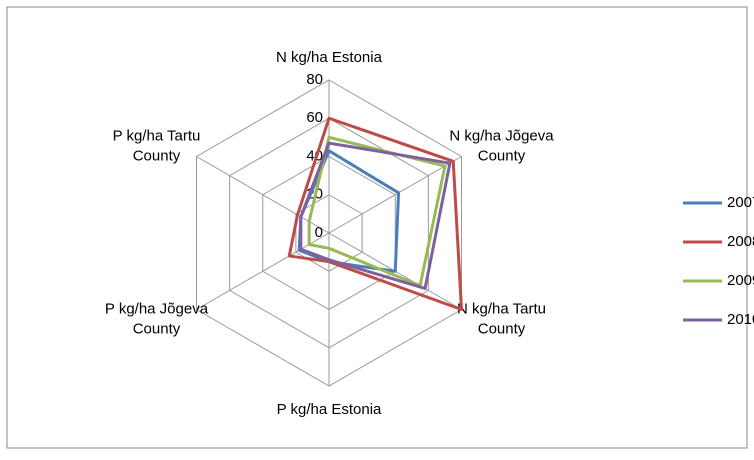 This screenshot has height=460, width=754. Describe the element at coordinates (157, 318) in the screenshot. I see `category-label: P kg/ha Jõgeva County` at that location.